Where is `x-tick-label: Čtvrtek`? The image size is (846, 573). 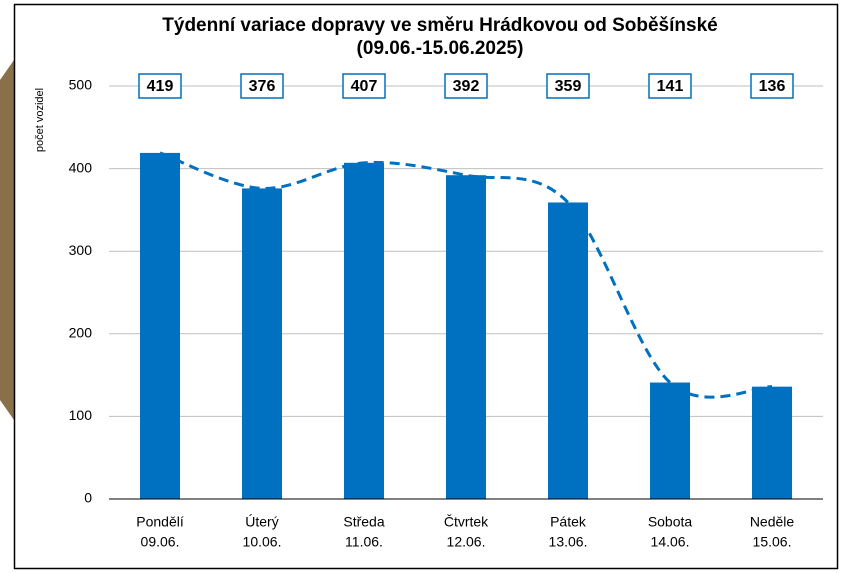
x-tick-label: Čtvrtek is located at coordinates (466, 522).